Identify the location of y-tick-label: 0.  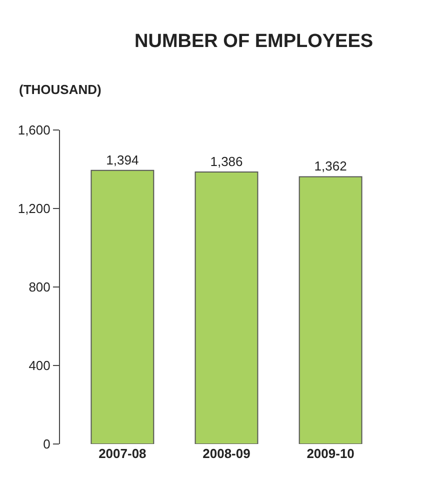
(46, 444).